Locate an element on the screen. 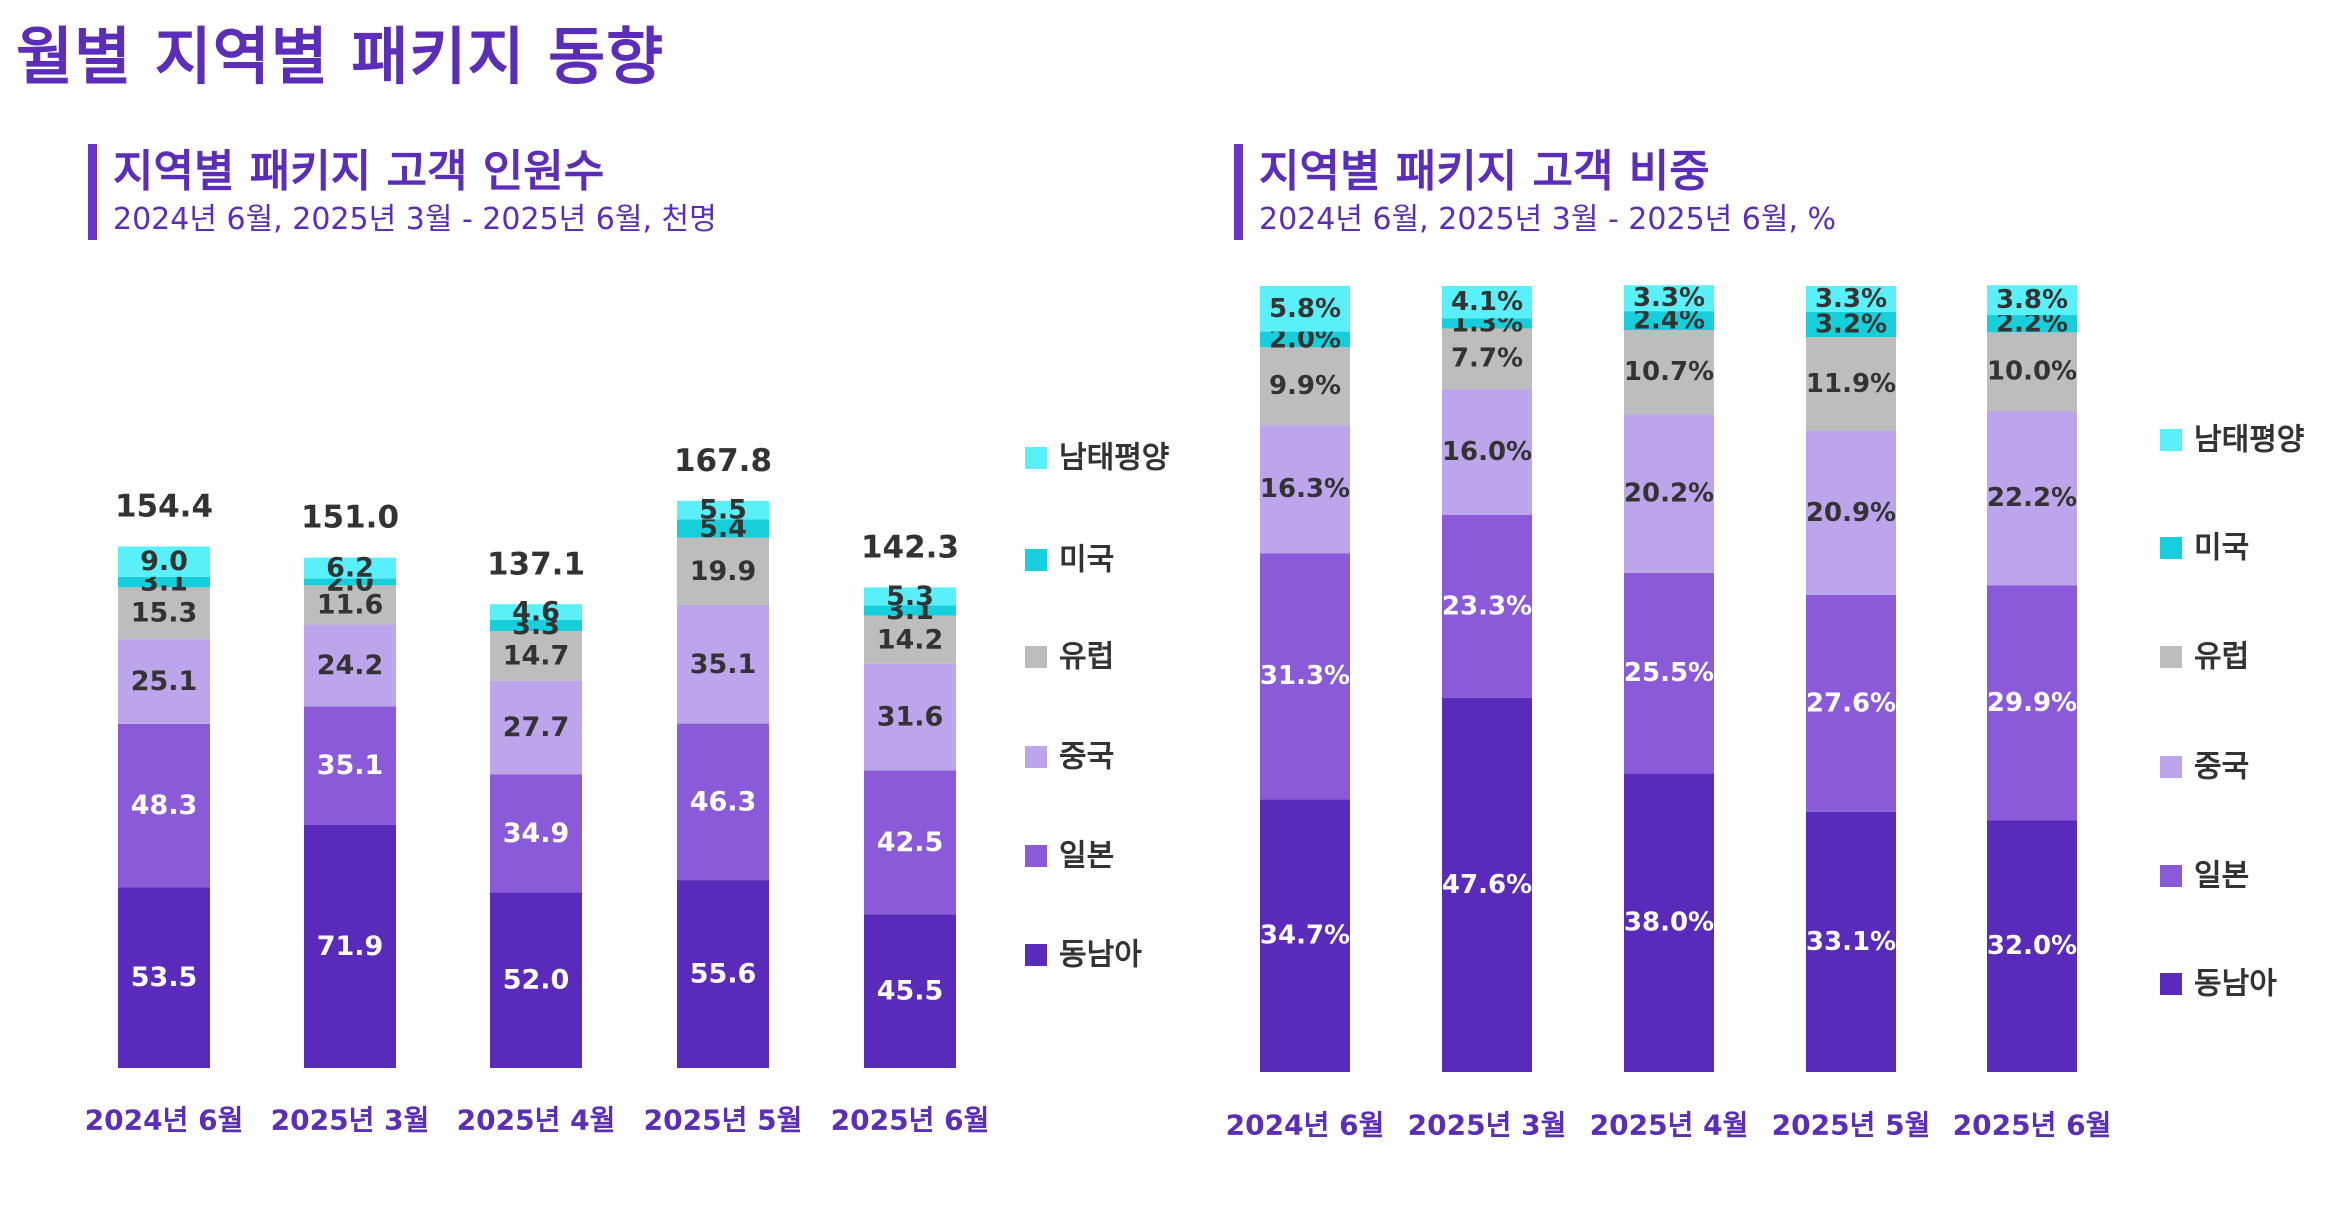  data-label-동남아: 33.1% is located at coordinates (1851, 942).